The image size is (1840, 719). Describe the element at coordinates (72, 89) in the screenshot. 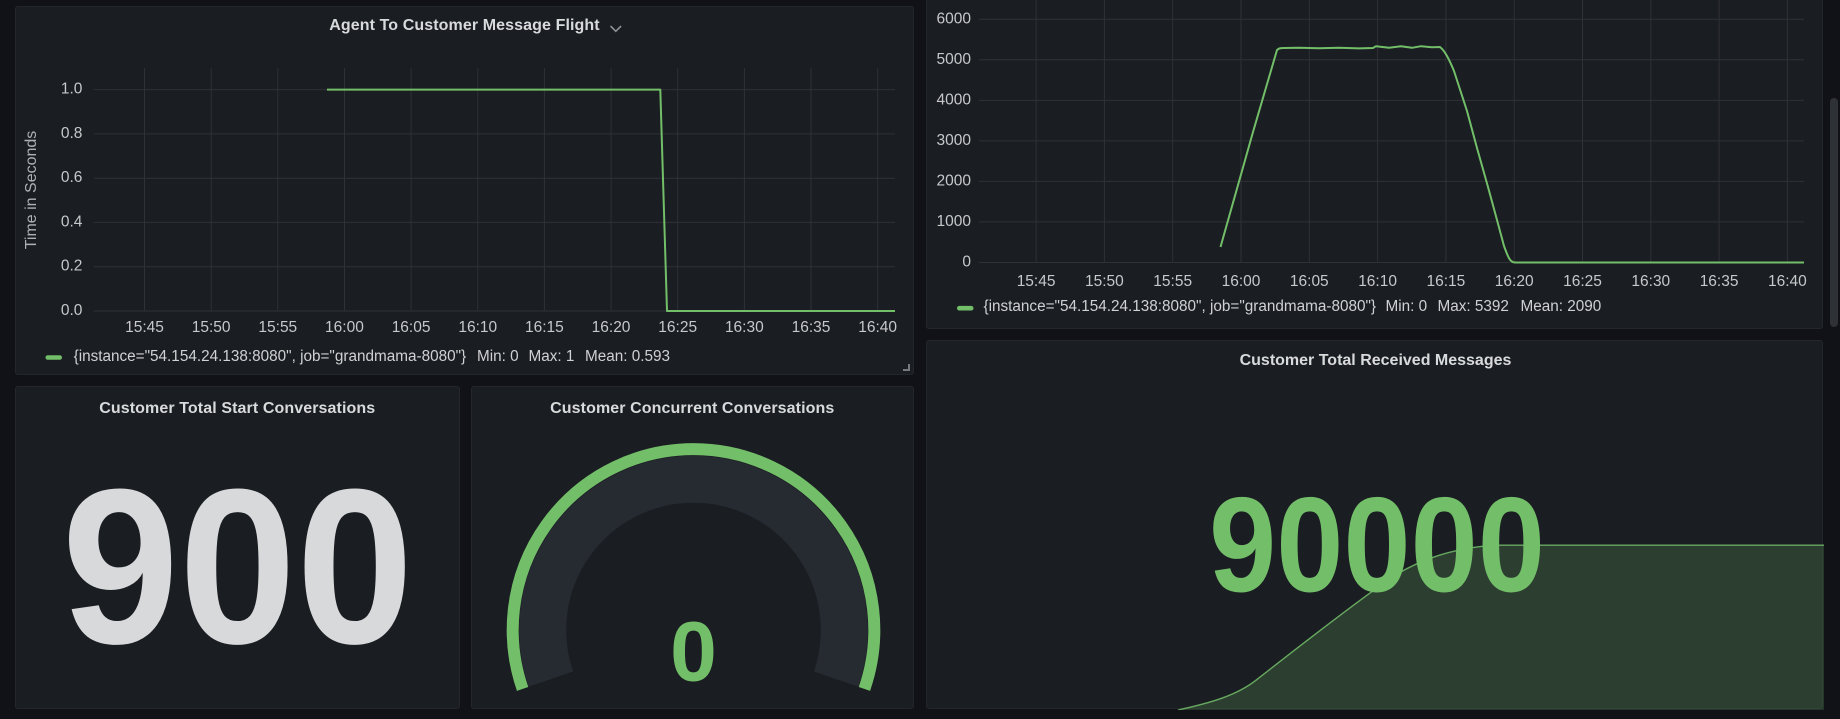

I see `svg-text: 1.0` at that location.